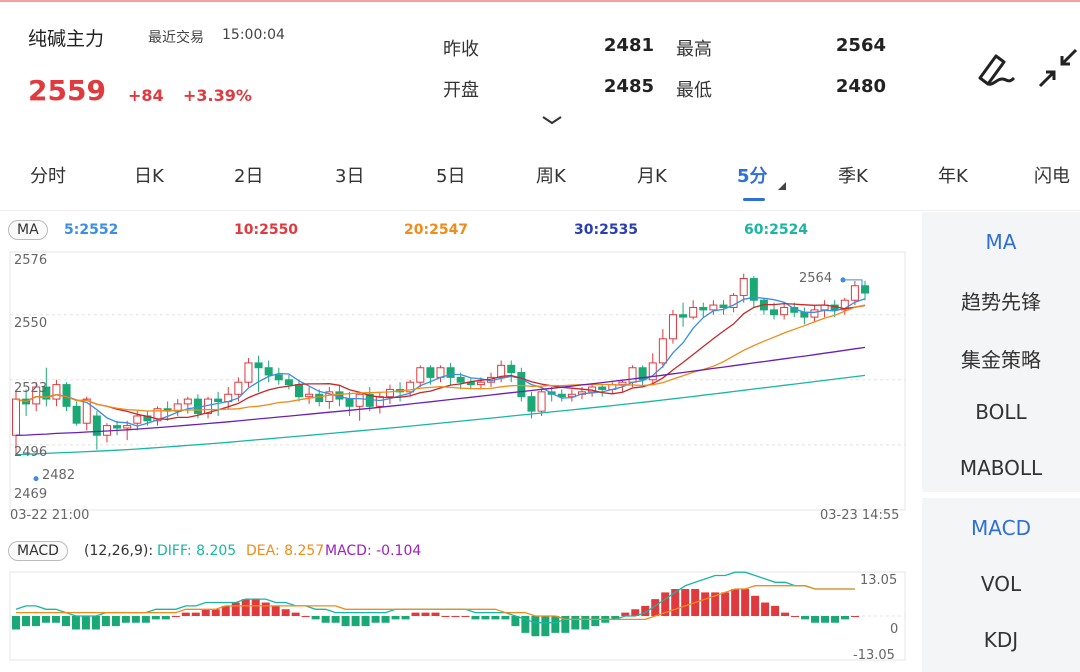  I want to click on low-value: 2480, so click(860, 86).